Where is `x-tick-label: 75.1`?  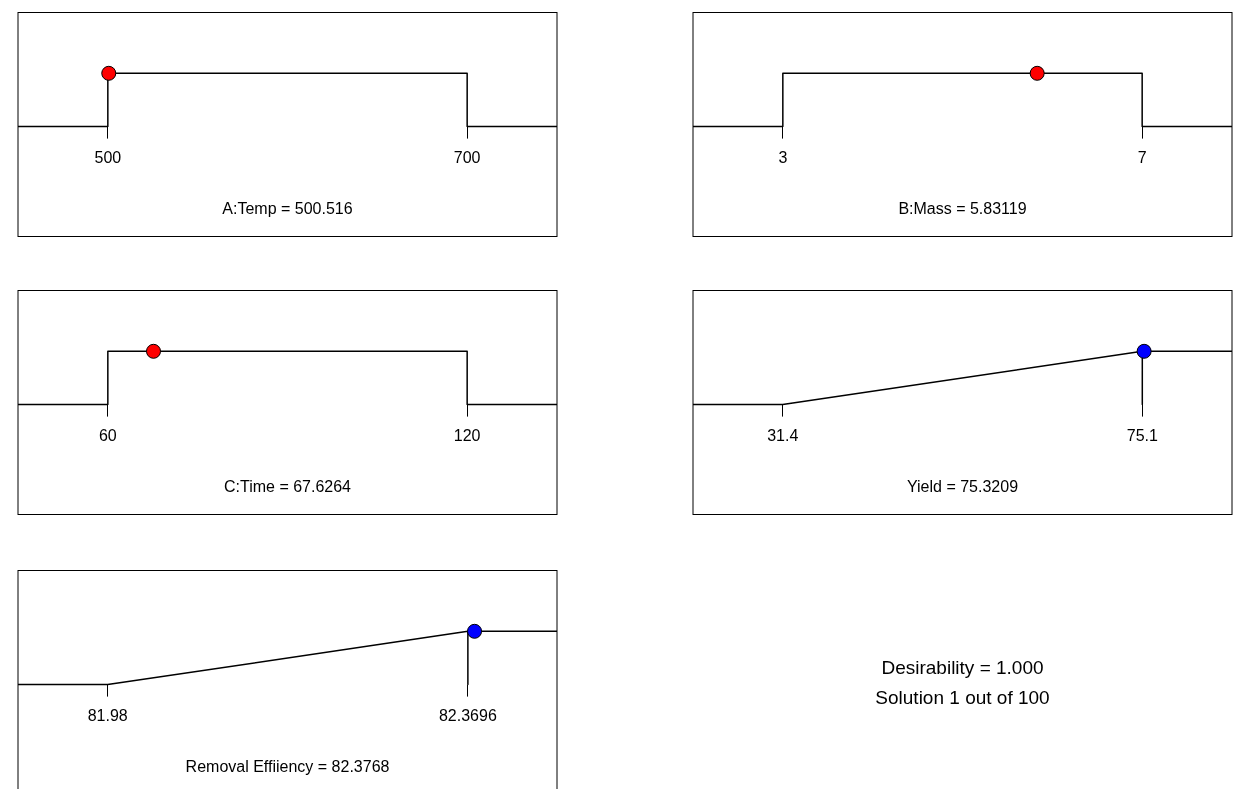
x-tick-label: 75.1 is located at coordinates (1142, 435).